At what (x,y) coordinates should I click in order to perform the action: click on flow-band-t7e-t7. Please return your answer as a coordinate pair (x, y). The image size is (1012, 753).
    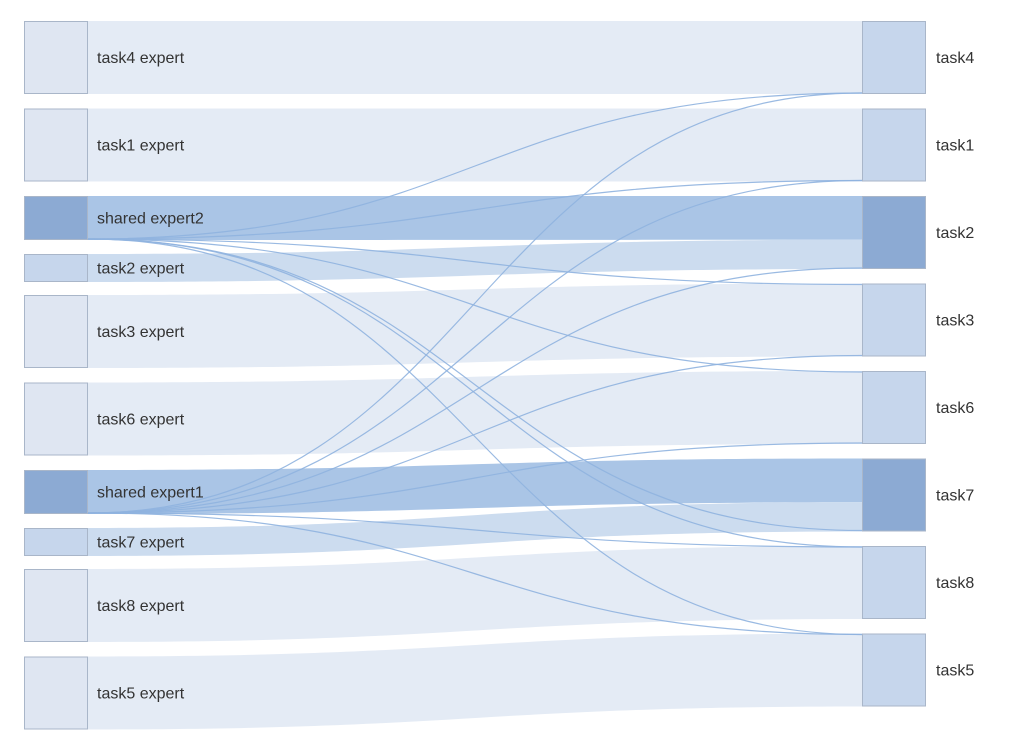
    Looking at the image, I should click on (475, 529).